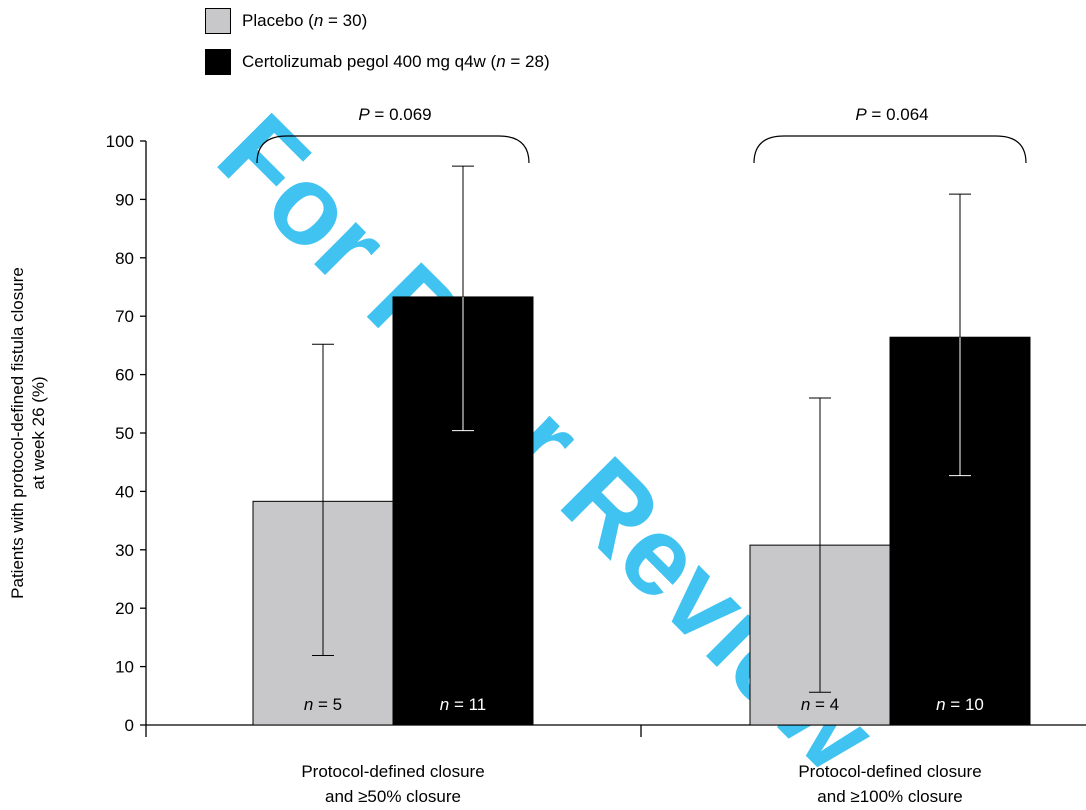 Image resolution: width=1086 pixels, height=810 pixels. Describe the element at coordinates (124, 608) in the screenshot. I see `y-tick-label: 20` at that location.